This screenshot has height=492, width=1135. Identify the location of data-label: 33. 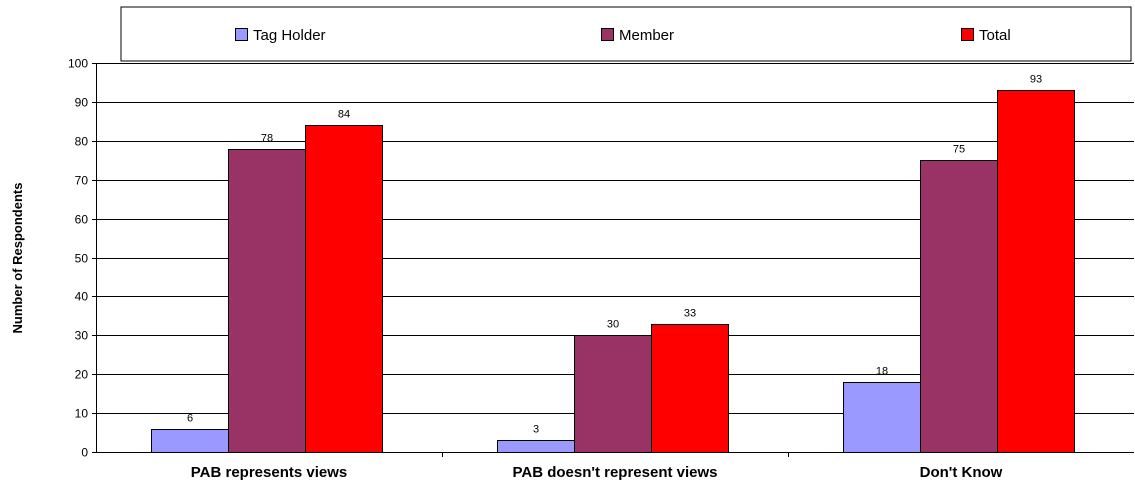
(690, 314).